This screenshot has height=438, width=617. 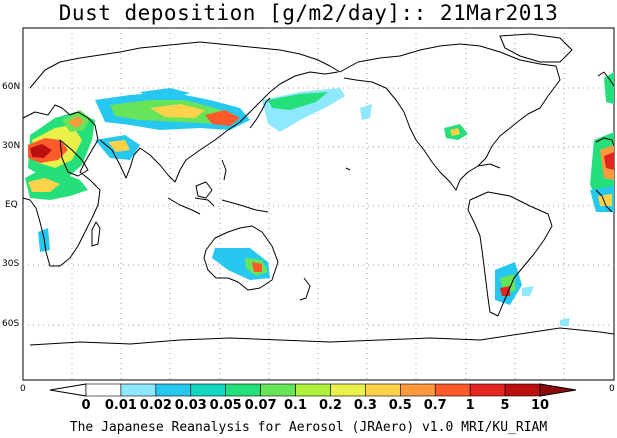 I want to click on dust-india-core, so click(x=119, y=146).